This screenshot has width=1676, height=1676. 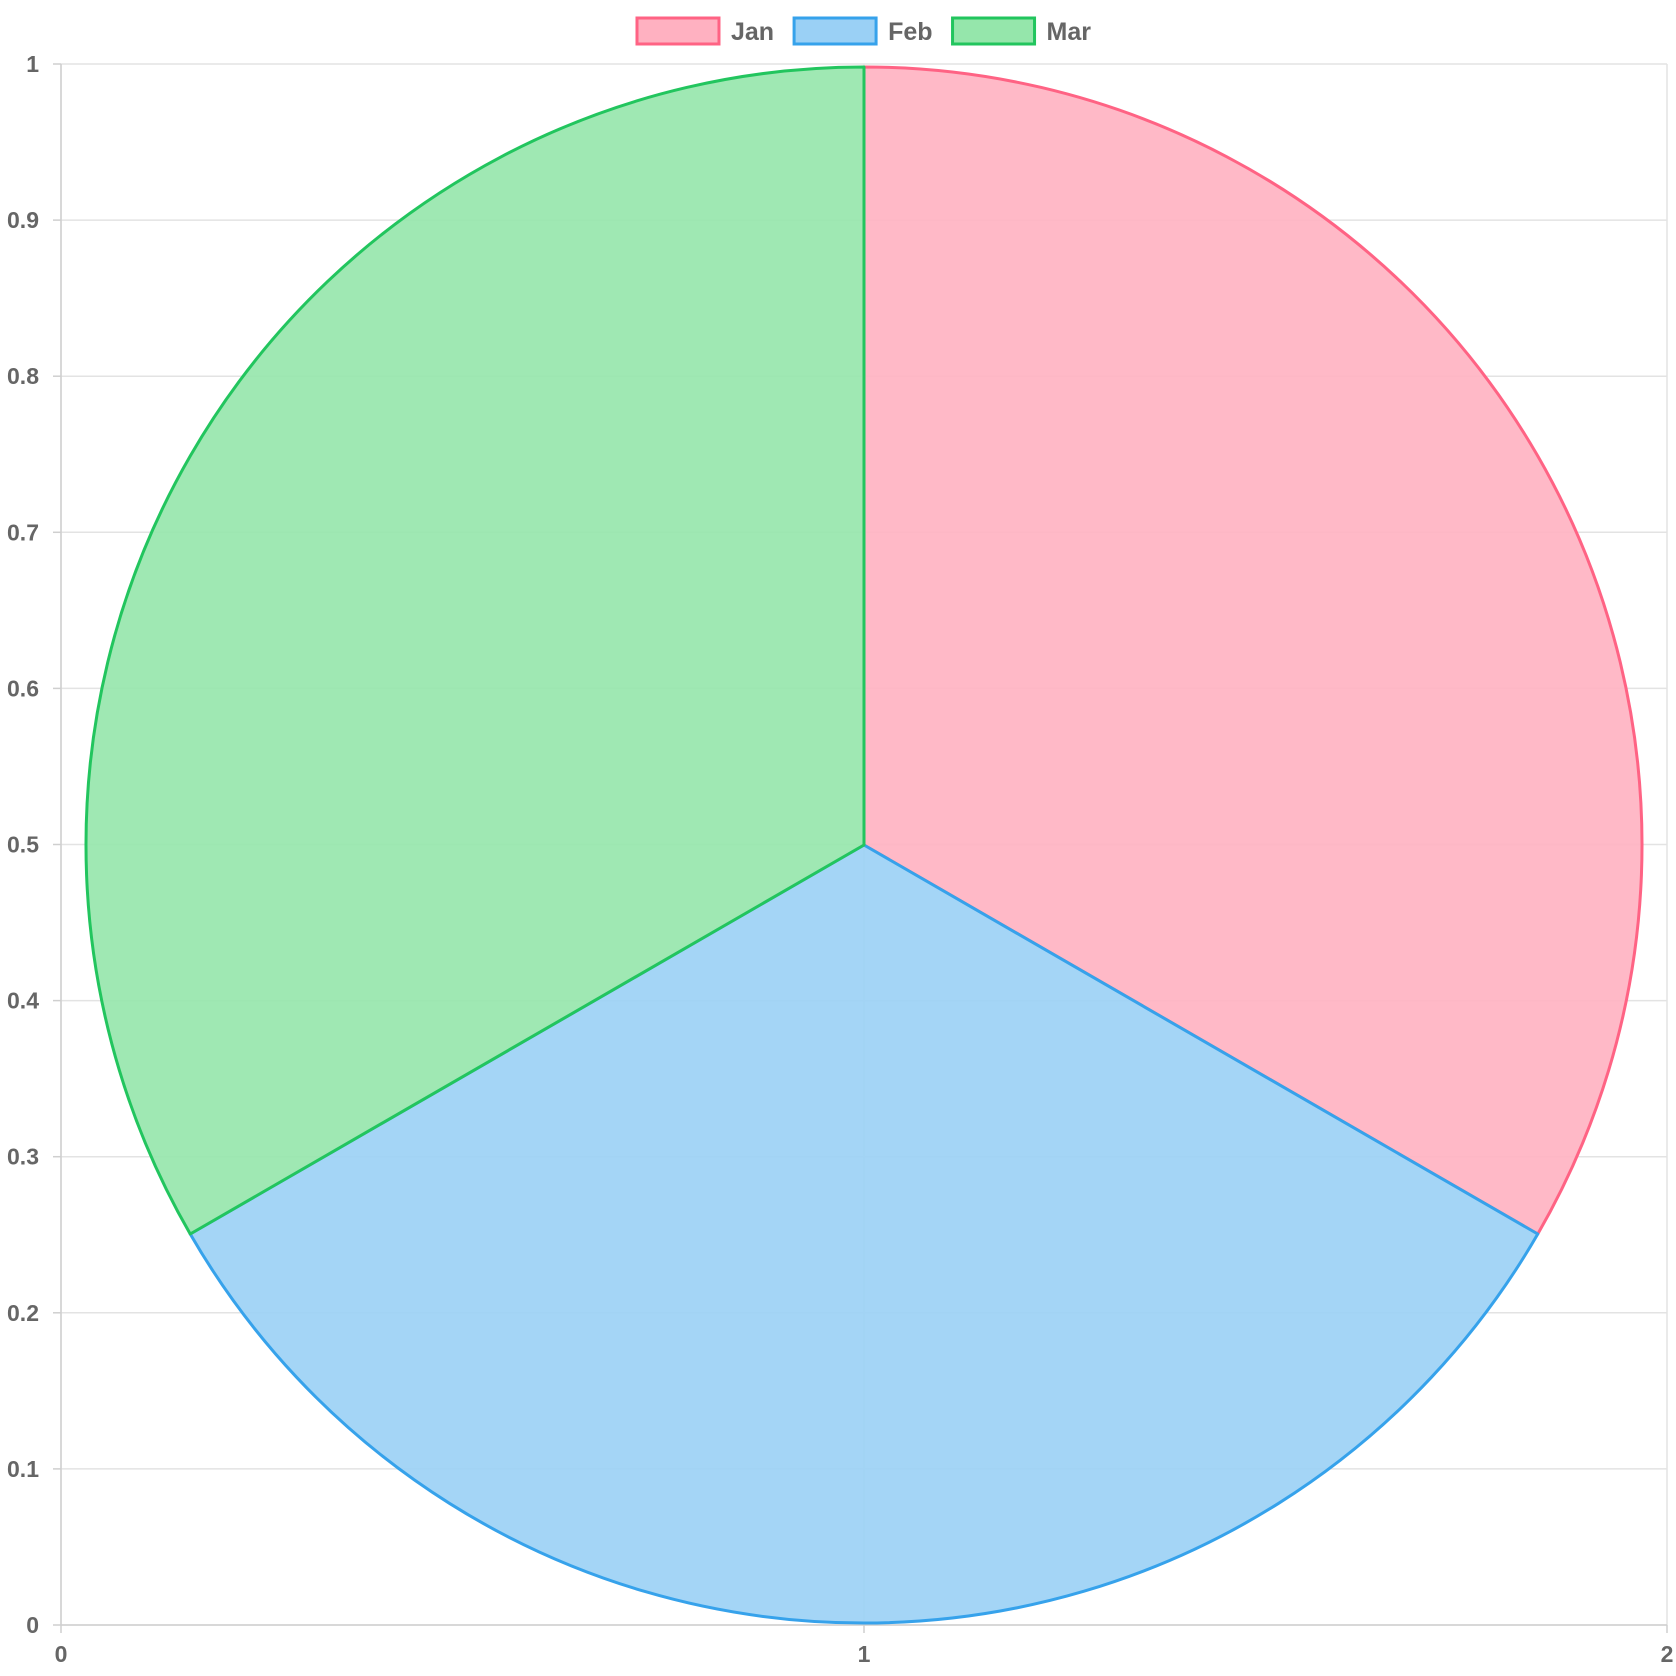 What do you see at coordinates (23, 1469) in the screenshot?
I see `y-tick-label: 0.1` at bounding box center [23, 1469].